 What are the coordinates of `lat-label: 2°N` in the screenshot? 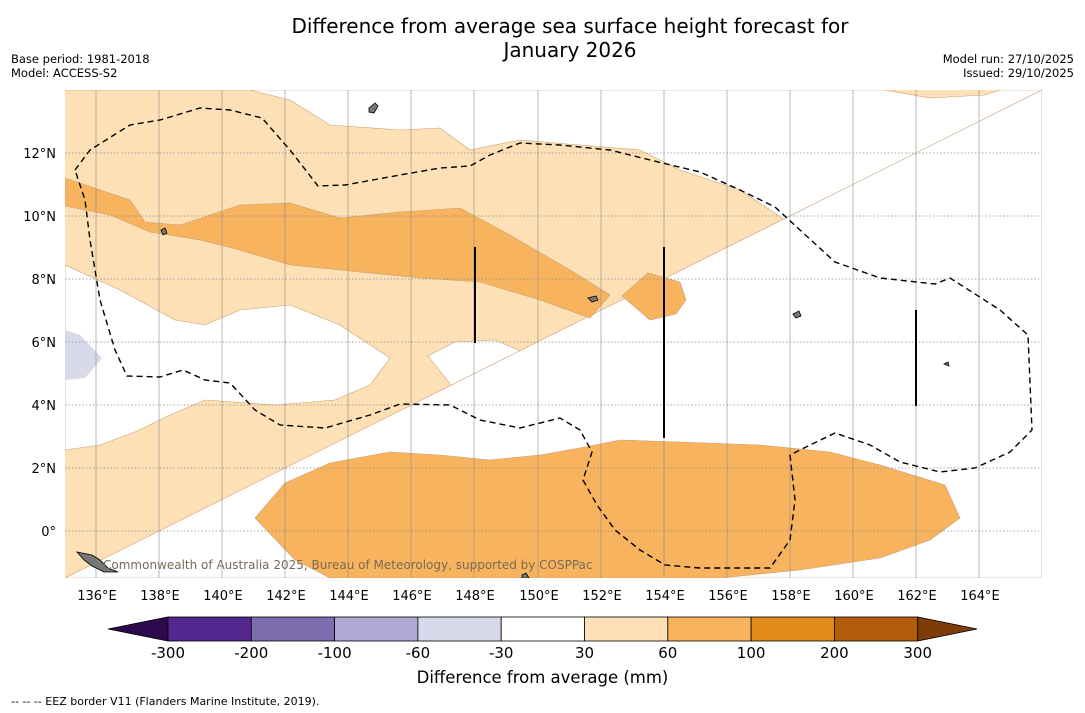 It's located at (44, 469).